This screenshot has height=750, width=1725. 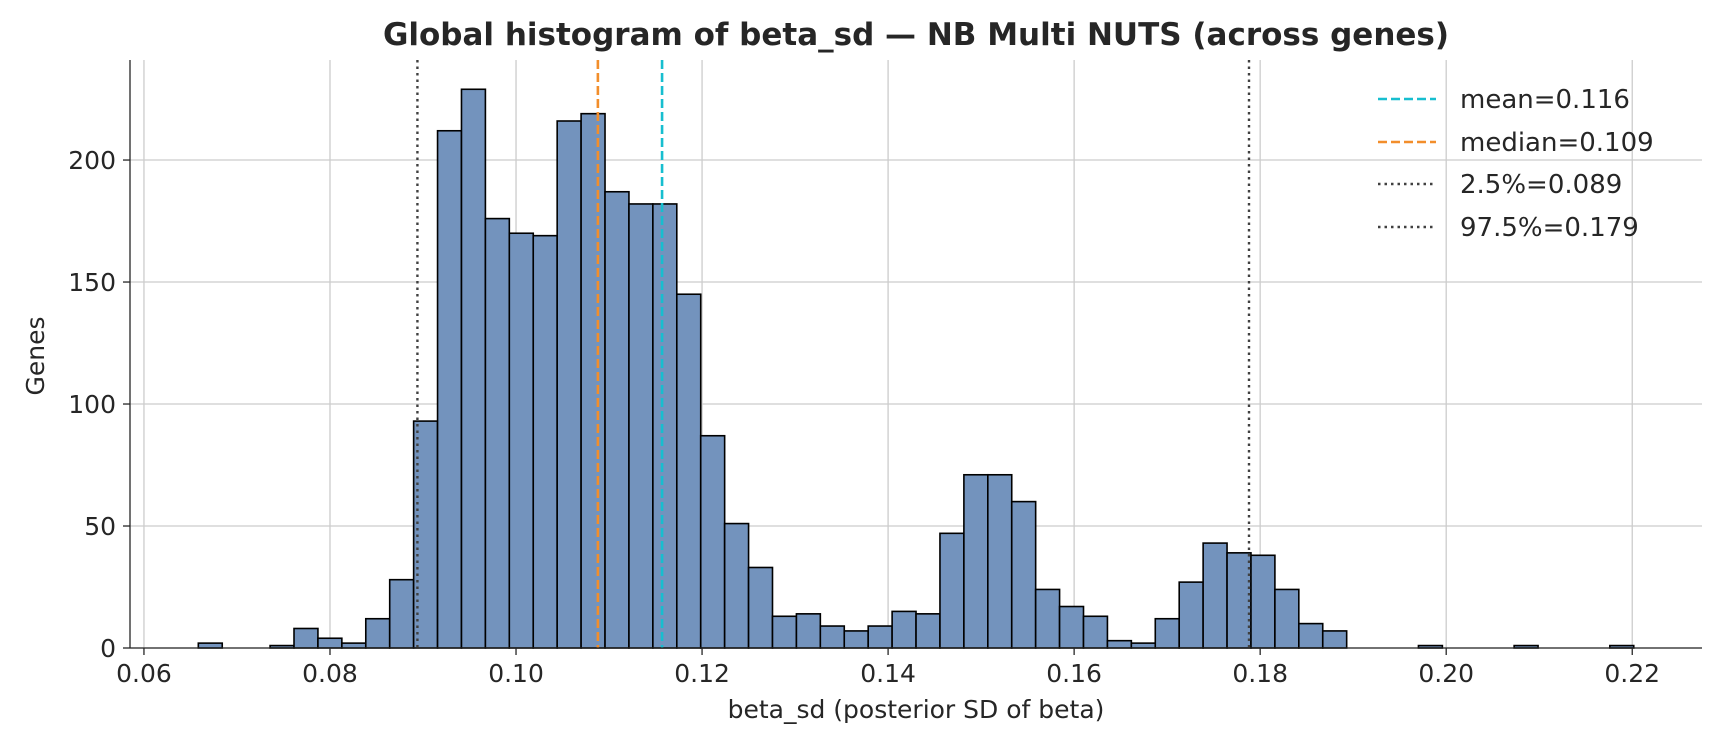 I want to click on x-axis-label: beta_sd (posterior SD of beta), so click(x=916, y=709).